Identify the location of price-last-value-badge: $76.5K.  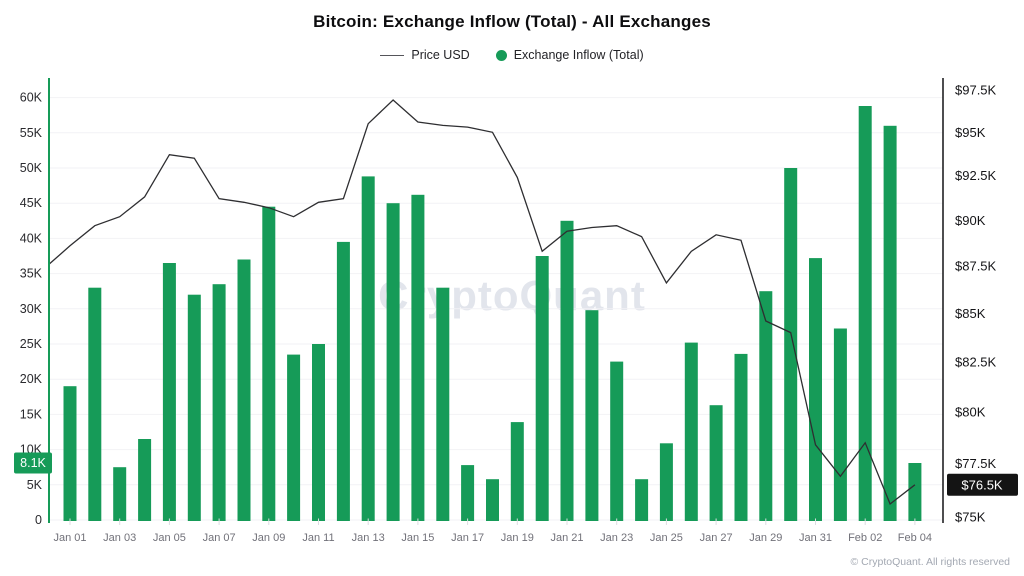
(982, 484).